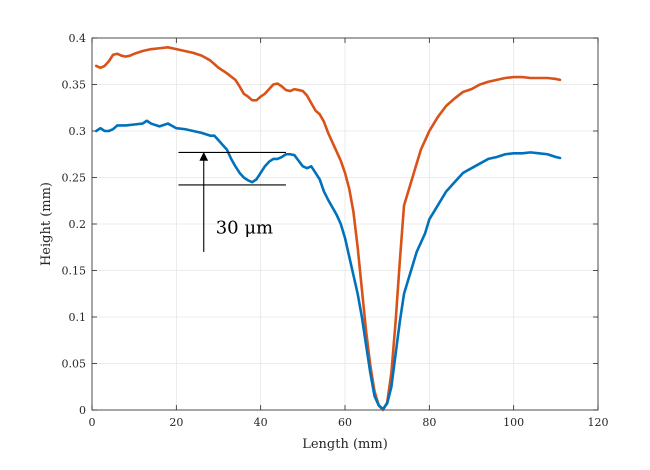 The image size is (650, 470). What do you see at coordinates (74, 364) in the screenshot?
I see `y-tick-label: 0.05` at bounding box center [74, 364].